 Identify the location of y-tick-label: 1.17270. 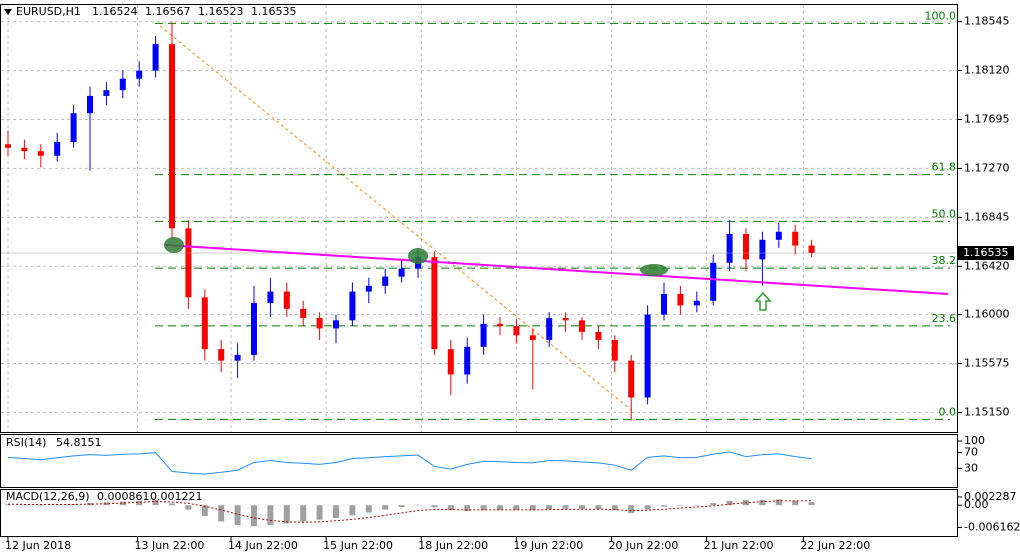
(987, 167).